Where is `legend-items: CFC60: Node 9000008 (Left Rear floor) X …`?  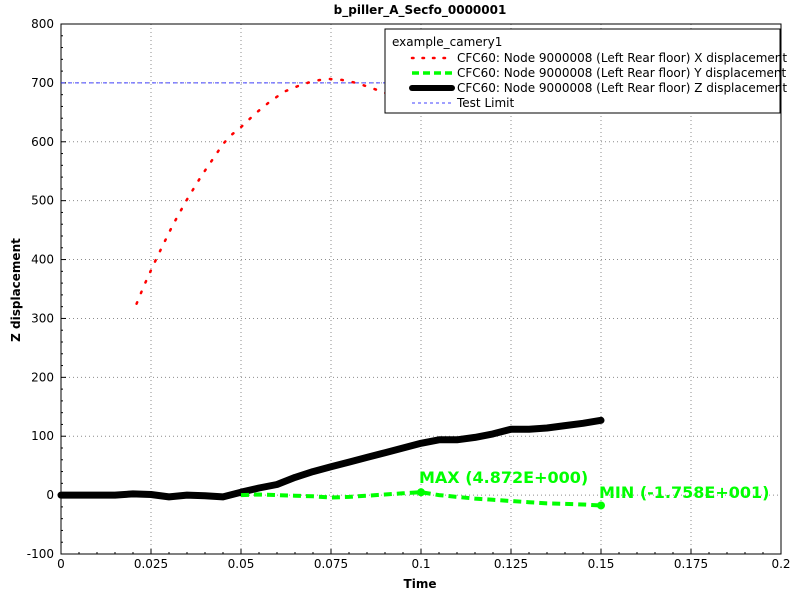 legend-items: CFC60: Node 9000008 (Left Rear floor) X … is located at coordinates (598, 80).